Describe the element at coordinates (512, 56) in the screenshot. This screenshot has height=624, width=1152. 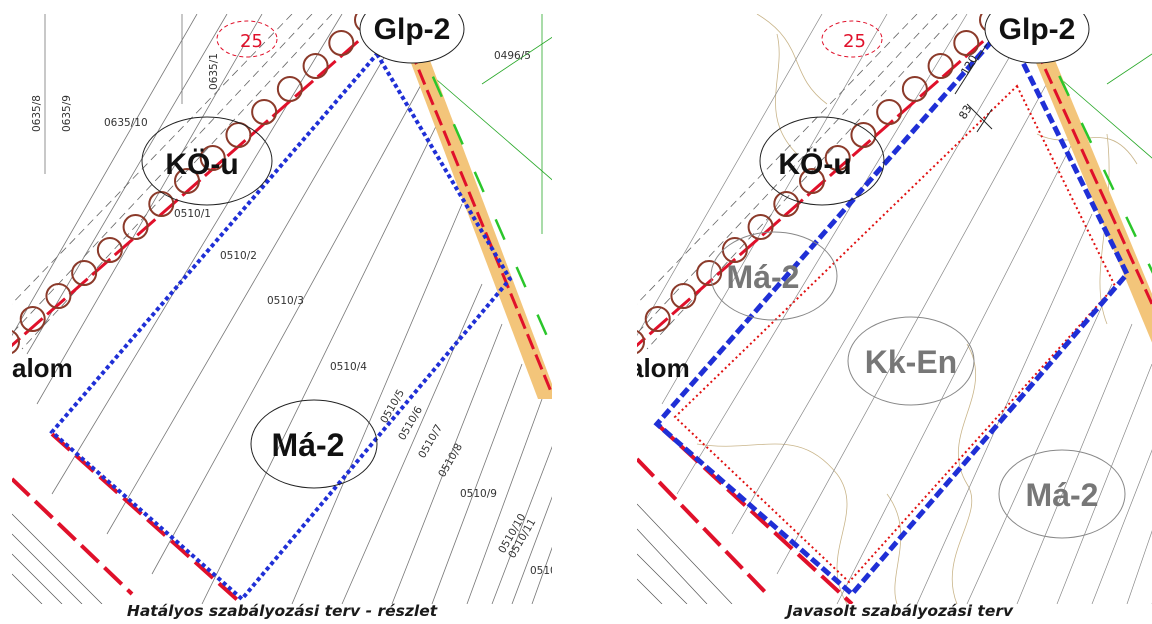
I see `parcel-label: 0496/5` at that location.